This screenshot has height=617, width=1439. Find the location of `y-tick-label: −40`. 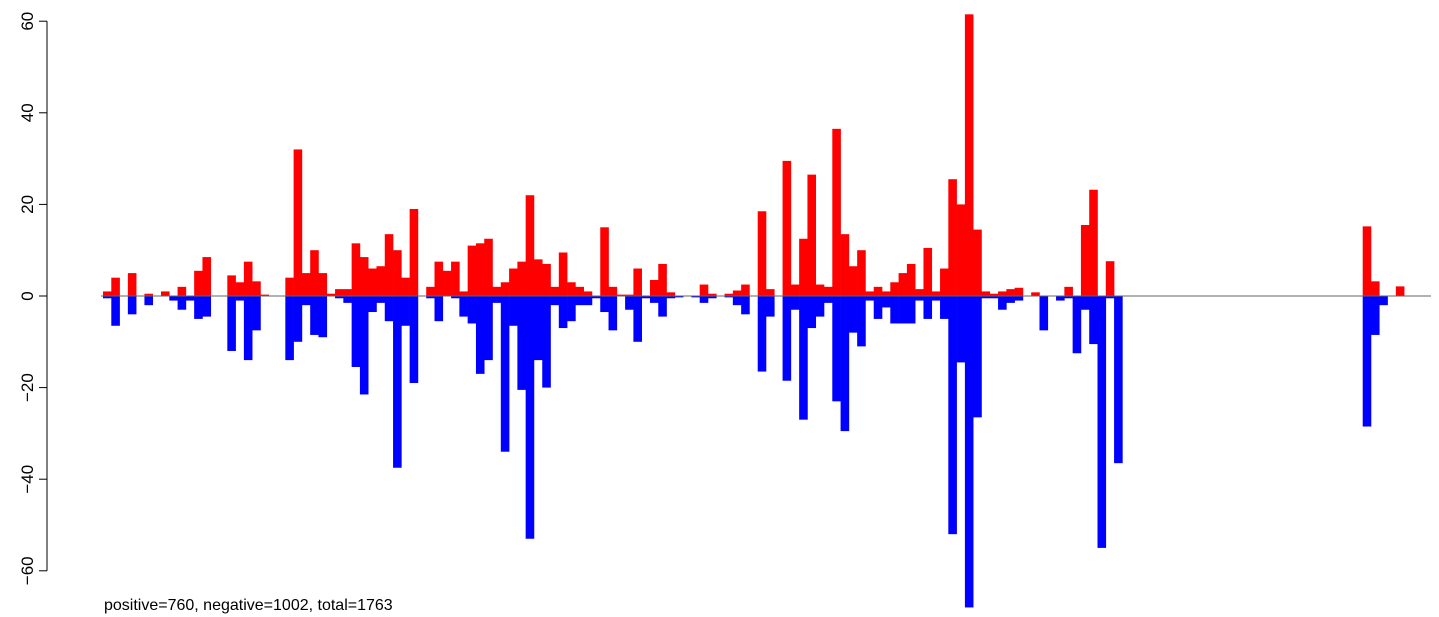

y-tick-label: −40 is located at coordinates (27, 479).